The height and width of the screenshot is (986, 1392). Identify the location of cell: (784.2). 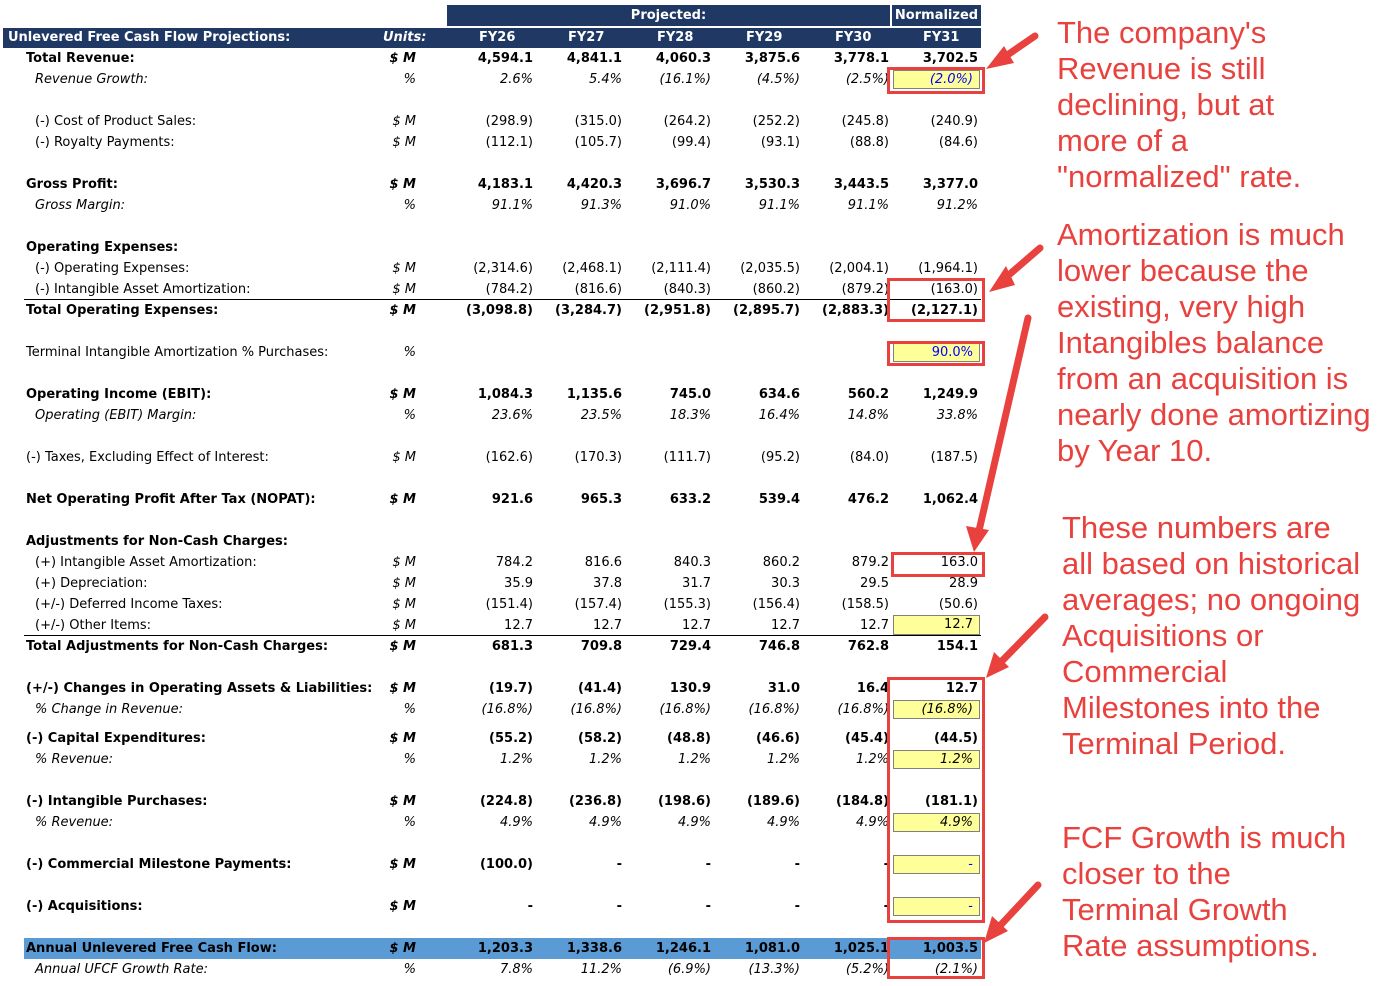
(509, 289).